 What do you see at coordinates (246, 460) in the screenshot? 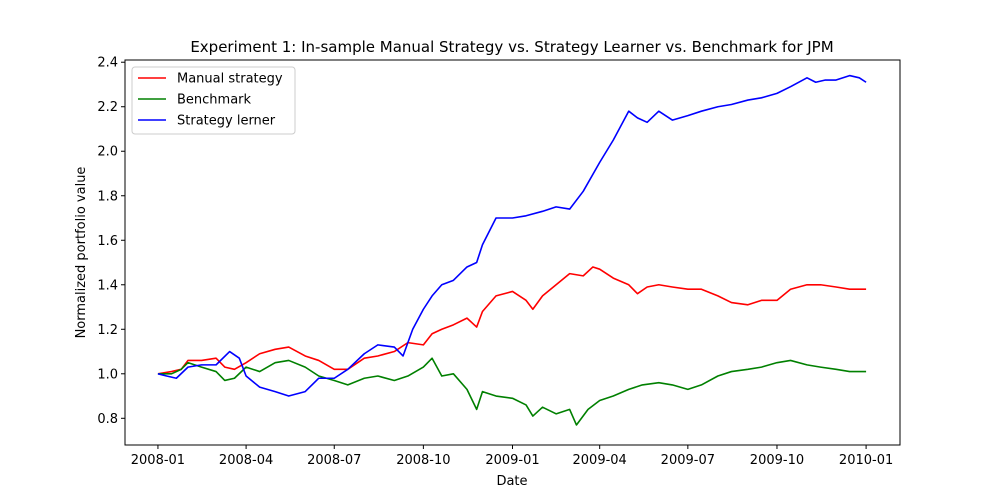
I see `x-tick-label: 2008-04` at bounding box center [246, 460].